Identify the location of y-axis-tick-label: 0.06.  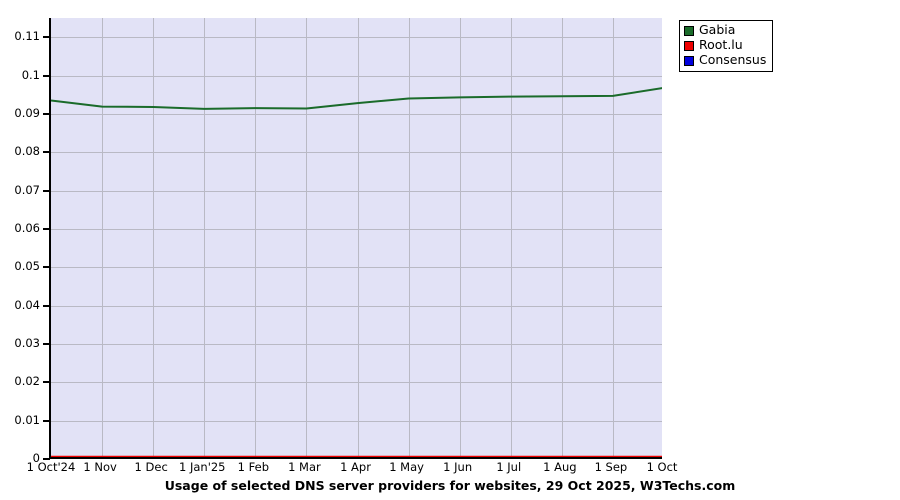
(27, 227).